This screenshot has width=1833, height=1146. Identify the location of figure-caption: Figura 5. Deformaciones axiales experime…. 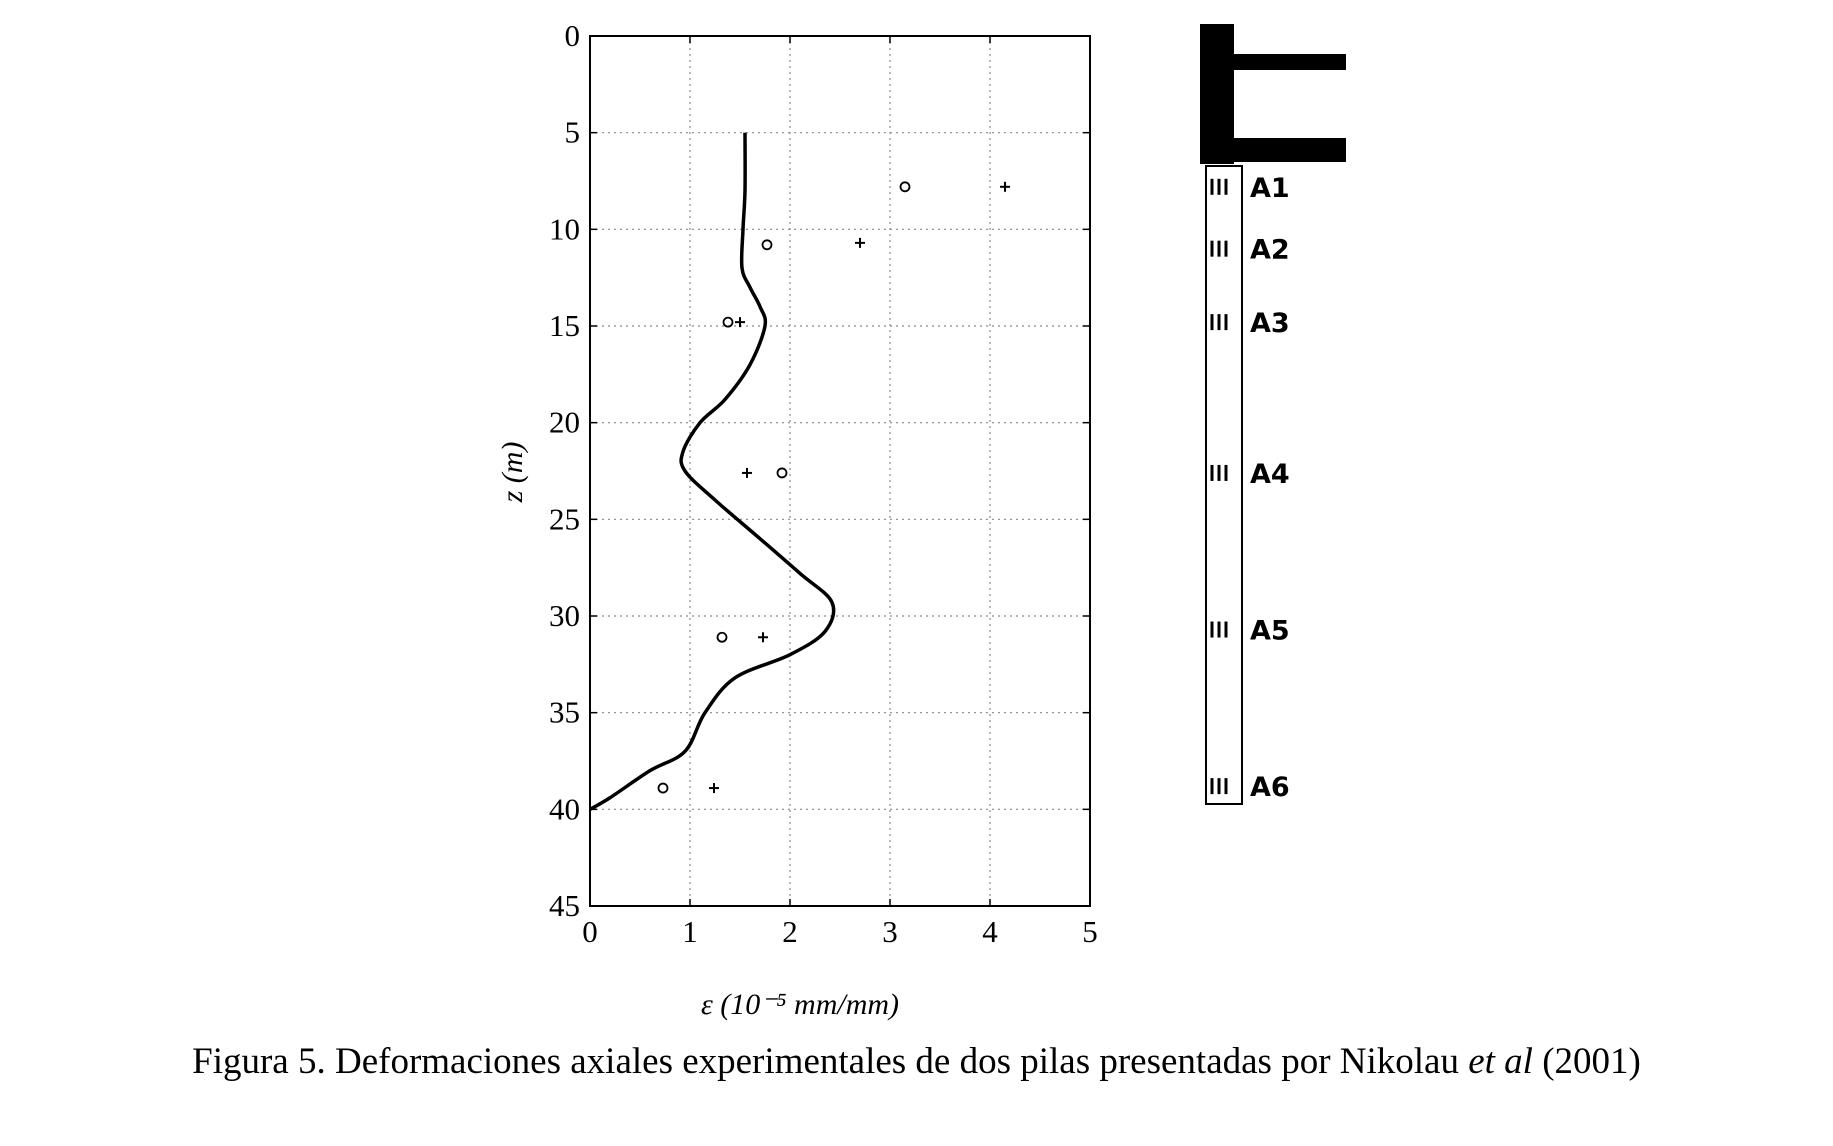
(916, 1061).